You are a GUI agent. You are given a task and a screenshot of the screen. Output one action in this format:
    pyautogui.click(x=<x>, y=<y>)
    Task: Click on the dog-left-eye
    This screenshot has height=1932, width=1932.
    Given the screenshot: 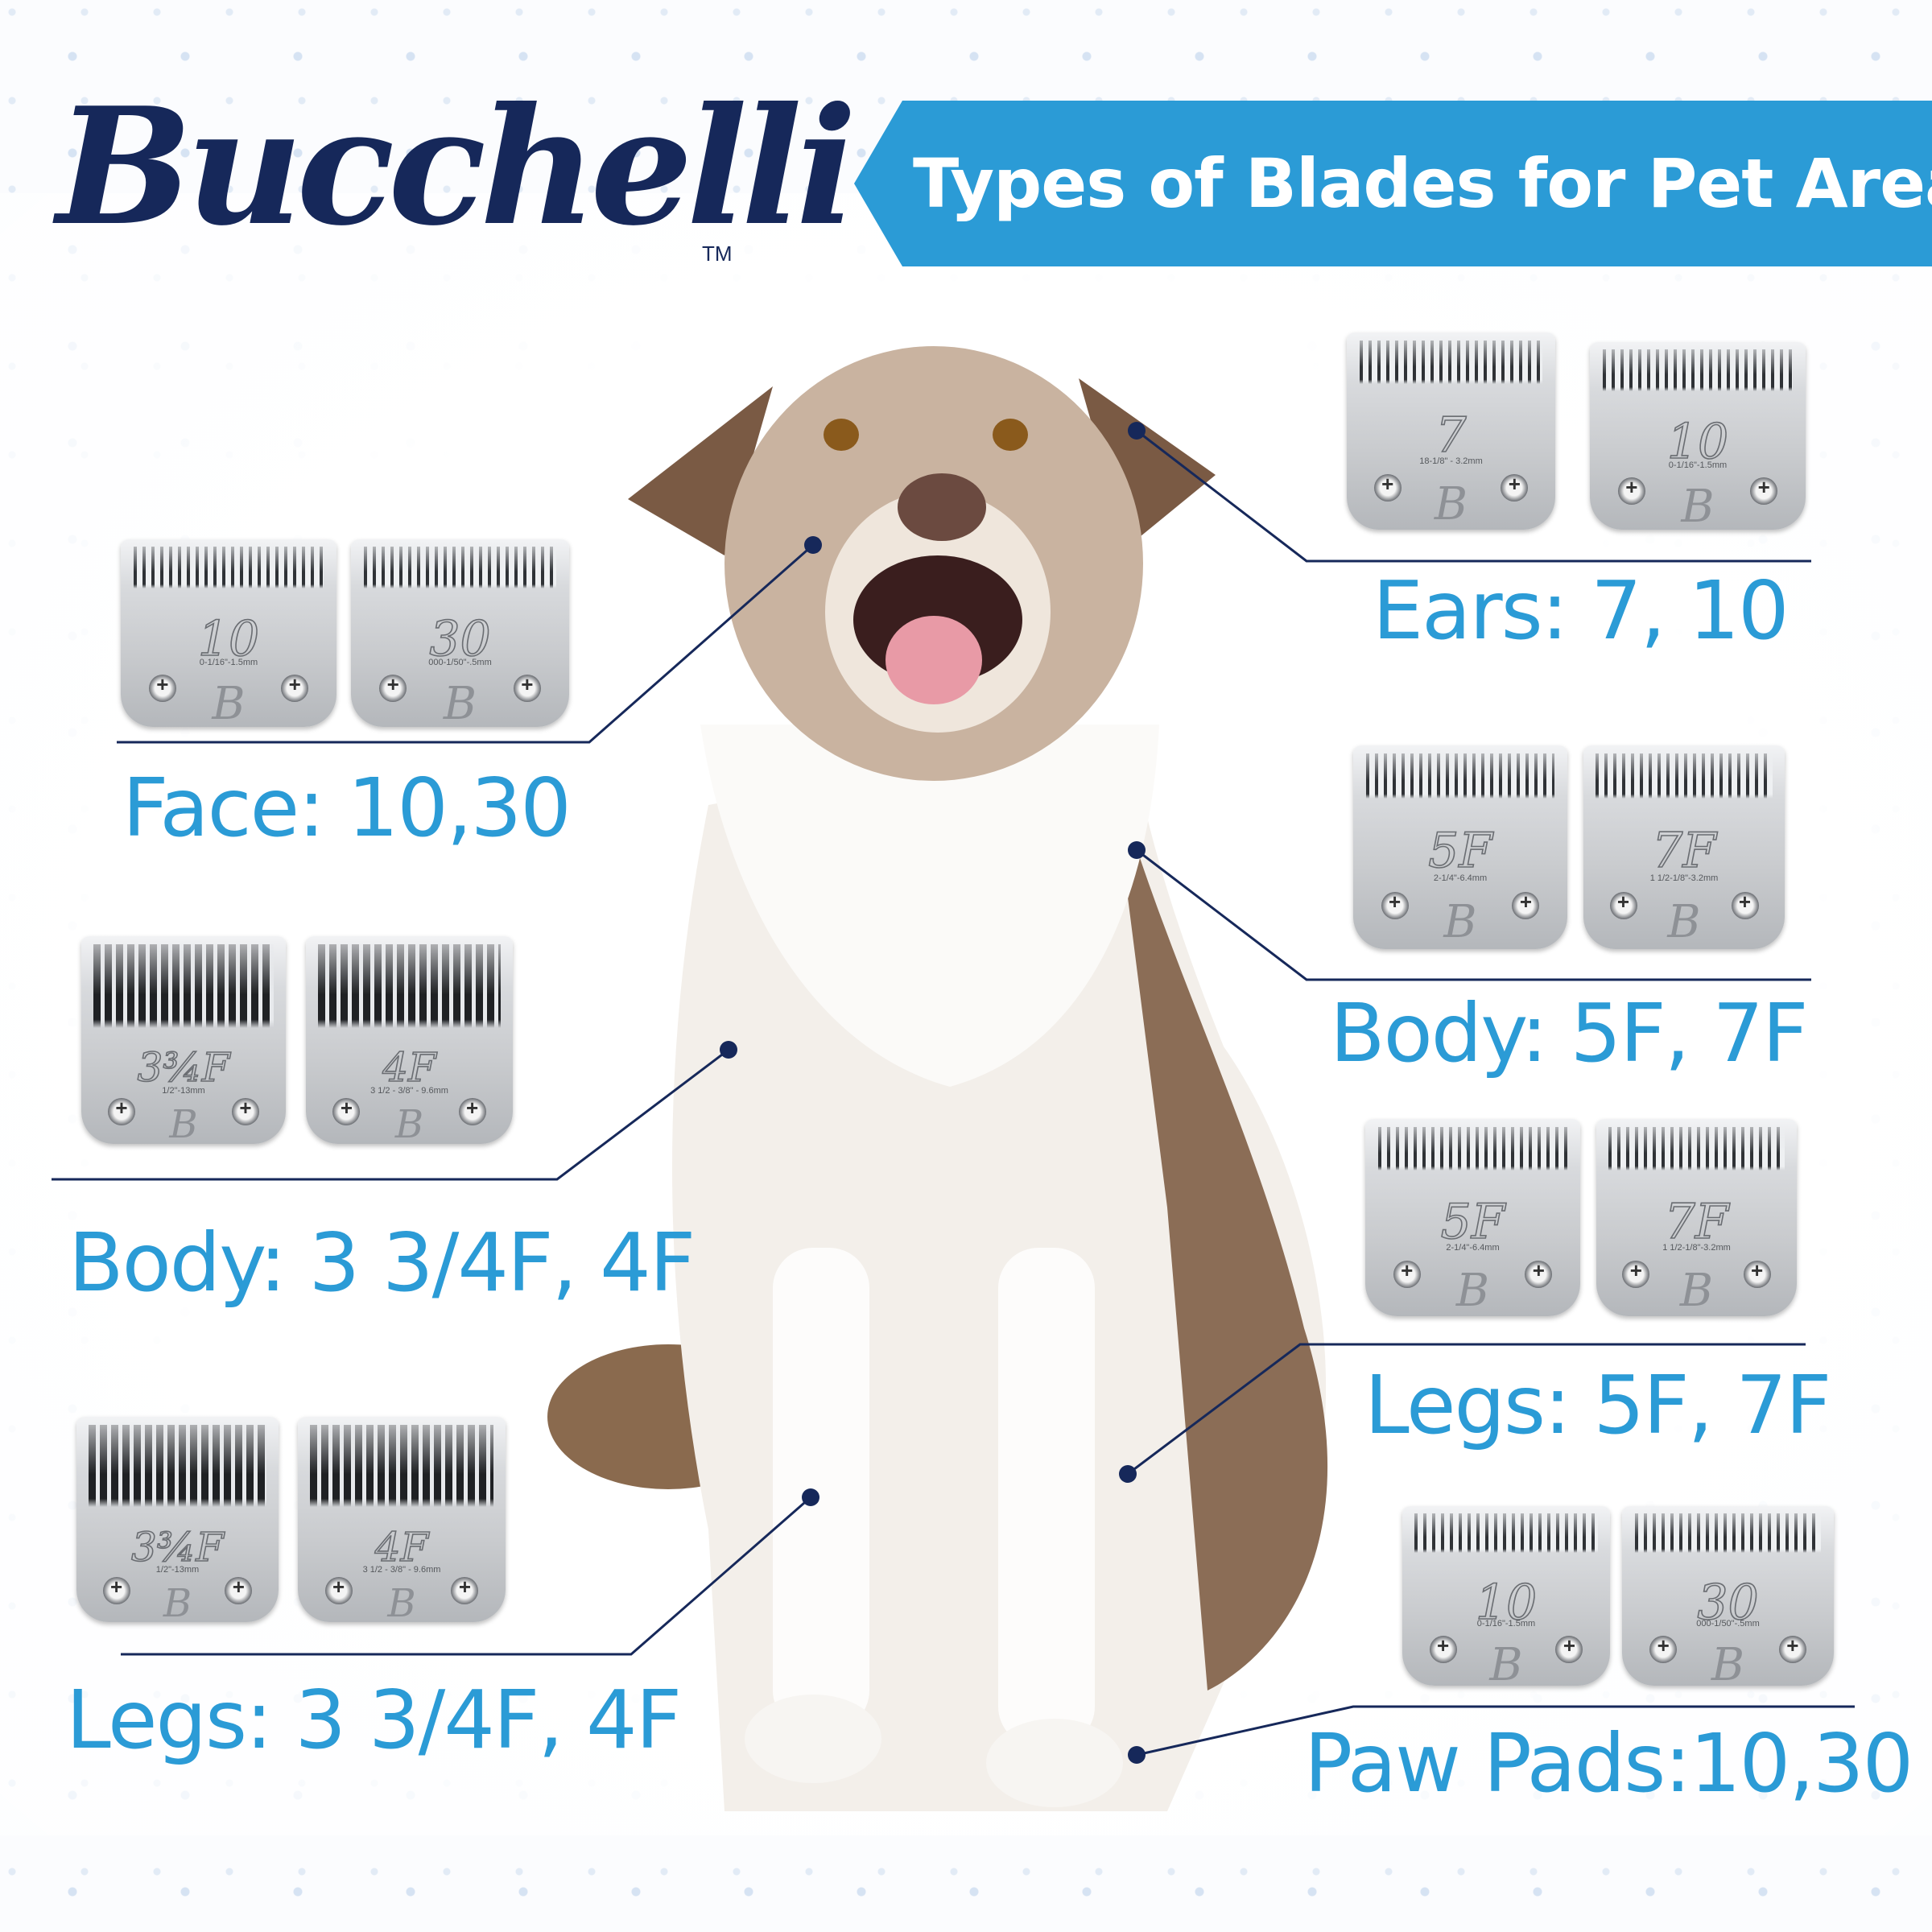 What is the action you would take?
    pyautogui.click(x=842, y=435)
    